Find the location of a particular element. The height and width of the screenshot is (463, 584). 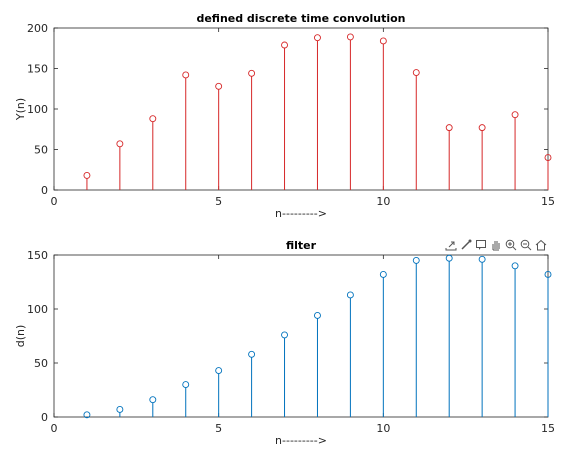

y-tick-label: 200 is located at coordinates (37, 28).